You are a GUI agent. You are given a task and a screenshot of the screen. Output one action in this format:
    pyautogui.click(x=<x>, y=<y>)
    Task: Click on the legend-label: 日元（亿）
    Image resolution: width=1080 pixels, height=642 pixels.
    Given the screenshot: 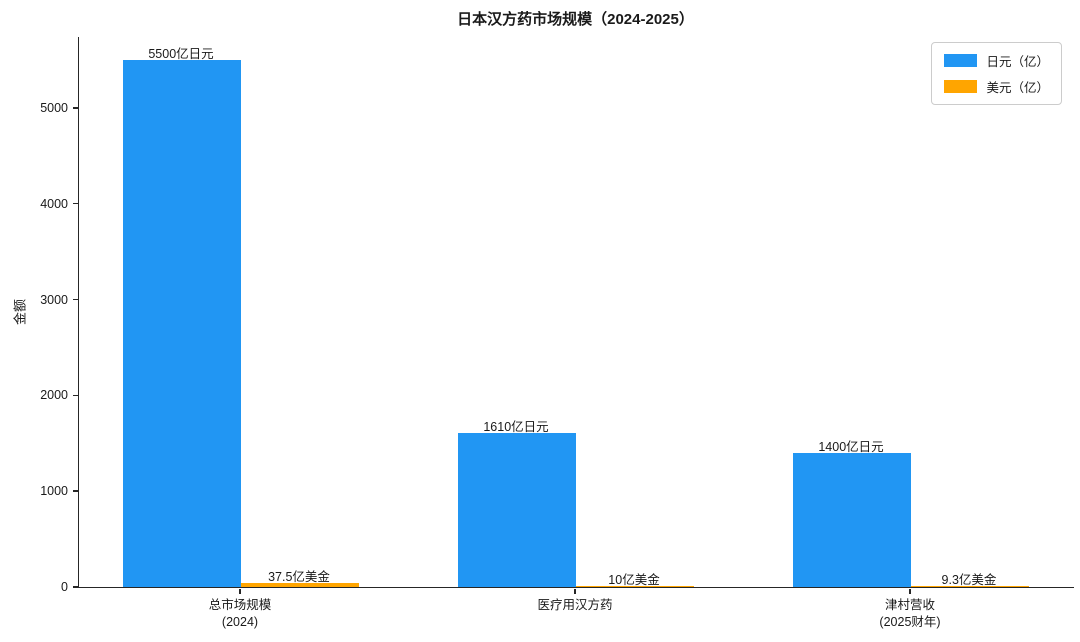 What is the action you would take?
    pyautogui.click(x=1017, y=62)
    